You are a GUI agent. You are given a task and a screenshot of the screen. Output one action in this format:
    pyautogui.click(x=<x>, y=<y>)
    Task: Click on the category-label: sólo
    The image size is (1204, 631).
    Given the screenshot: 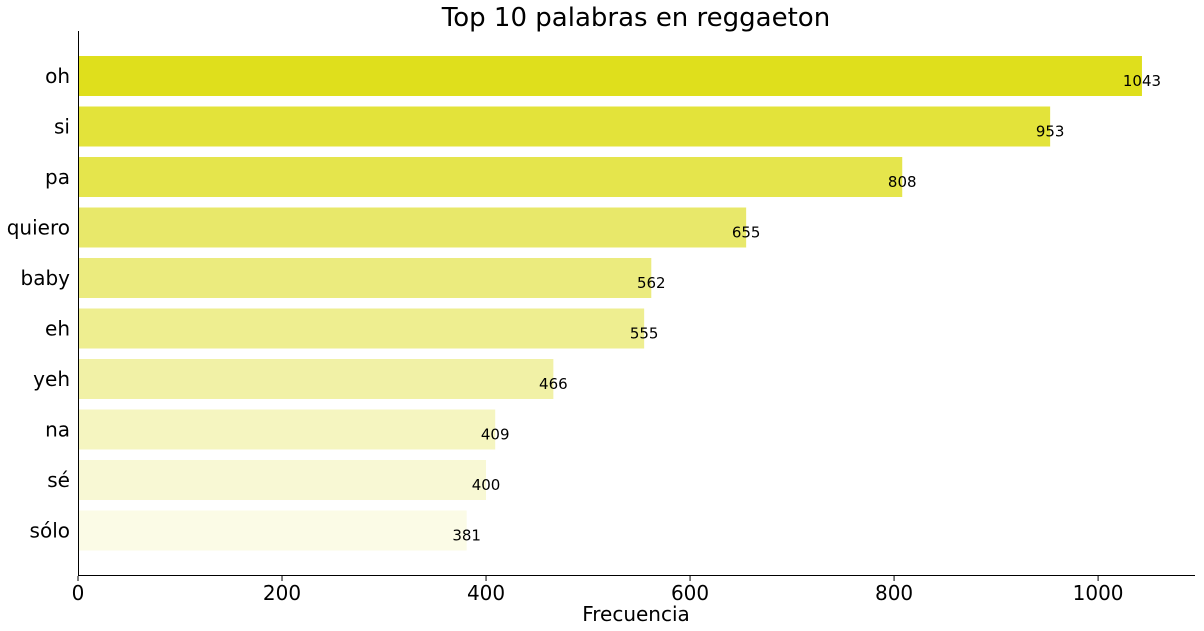 What is the action you would take?
    pyautogui.click(x=50, y=531)
    